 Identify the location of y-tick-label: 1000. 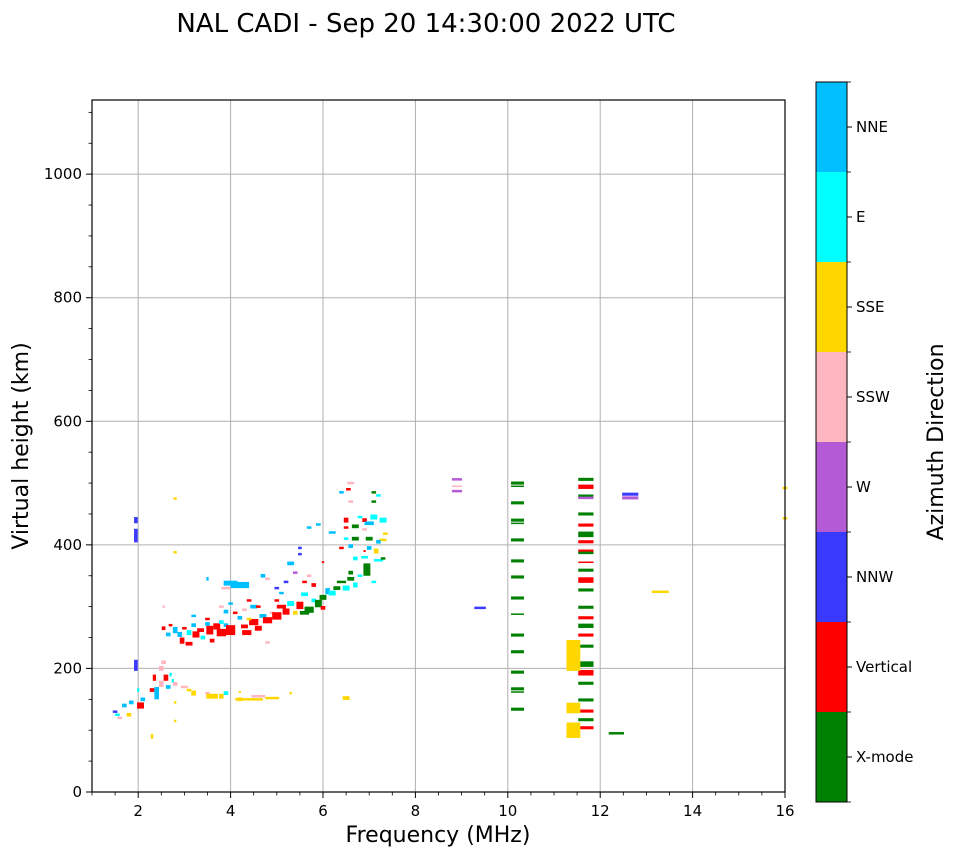
(63, 174).